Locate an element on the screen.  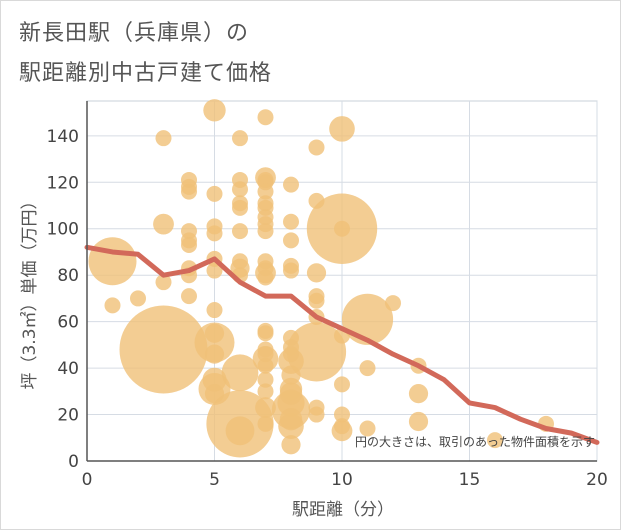
y-tick-label: 80 is located at coordinates (68, 276).